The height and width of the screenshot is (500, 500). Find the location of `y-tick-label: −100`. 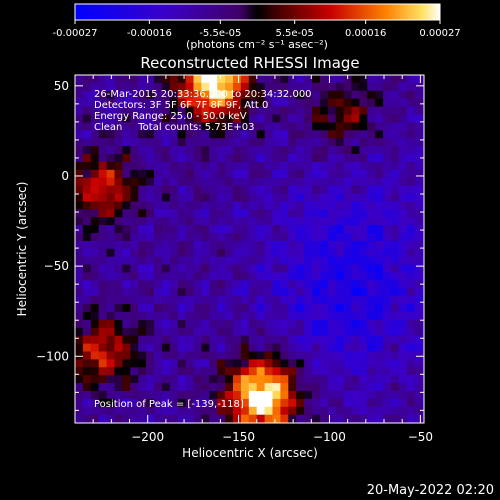

y-tick-label: −100 is located at coordinates (52, 356).